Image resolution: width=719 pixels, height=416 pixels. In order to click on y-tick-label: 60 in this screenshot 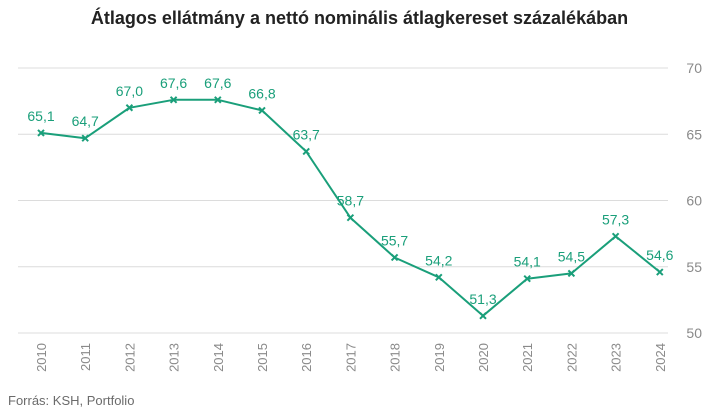, I will do `click(694, 201)`.